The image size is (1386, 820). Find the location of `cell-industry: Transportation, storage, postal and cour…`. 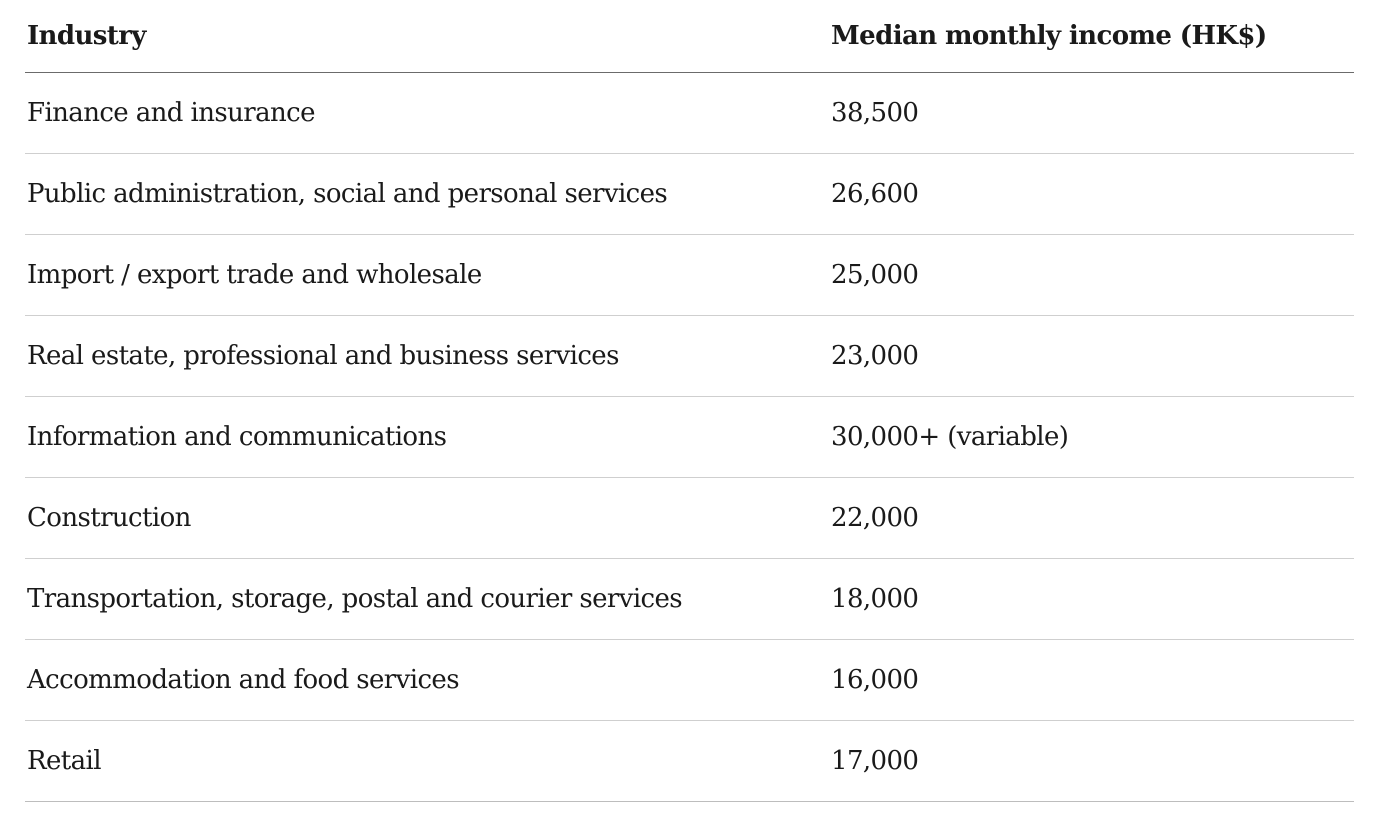

cell-industry: Transportation, storage, postal and cour… is located at coordinates (427, 599).